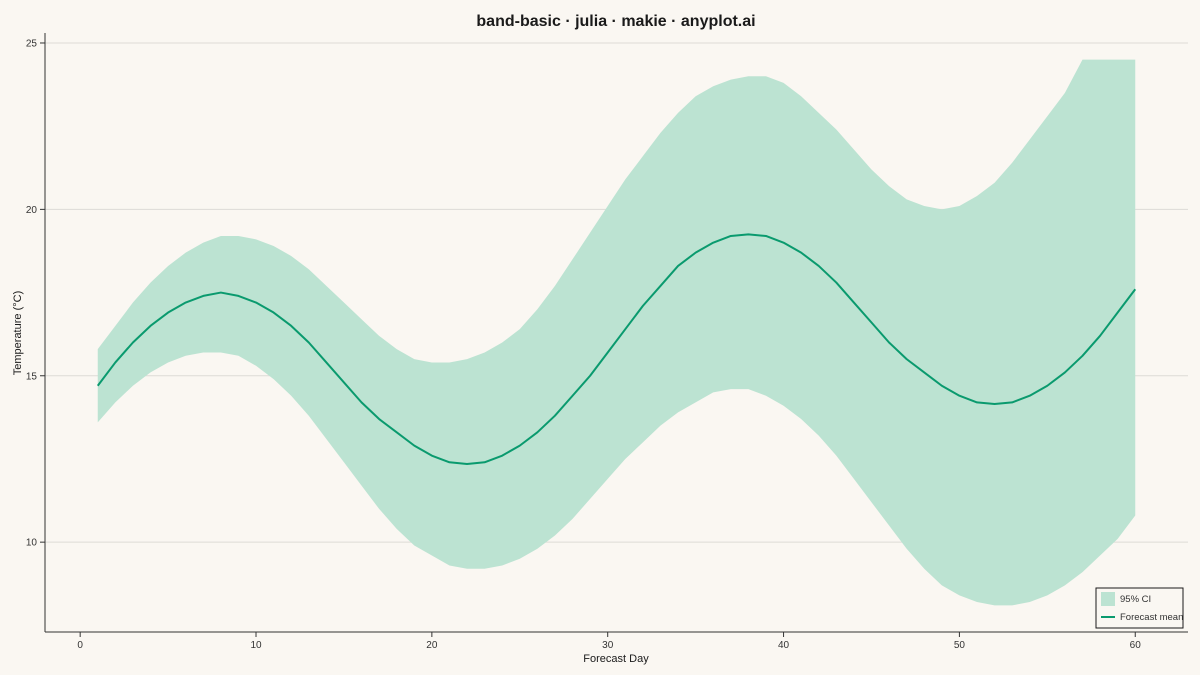 The height and width of the screenshot is (675, 1200). Describe the element at coordinates (32, 210) in the screenshot. I see `y-tick-label-20: 20` at that location.